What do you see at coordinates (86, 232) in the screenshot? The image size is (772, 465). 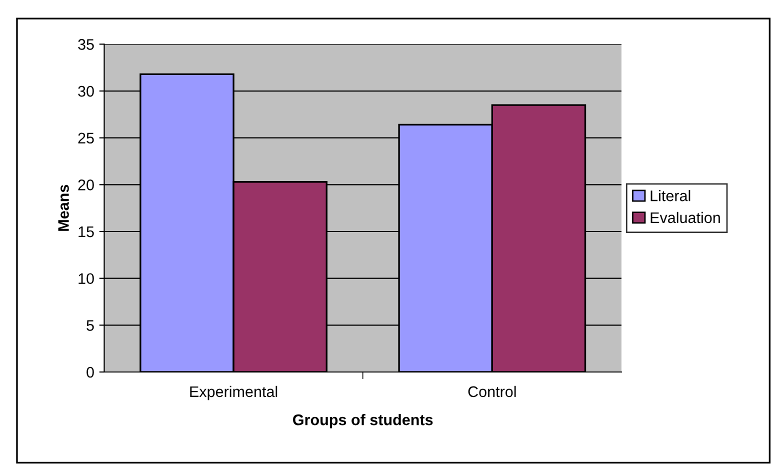 I see `y-tick-label: 15` at bounding box center [86, 232].